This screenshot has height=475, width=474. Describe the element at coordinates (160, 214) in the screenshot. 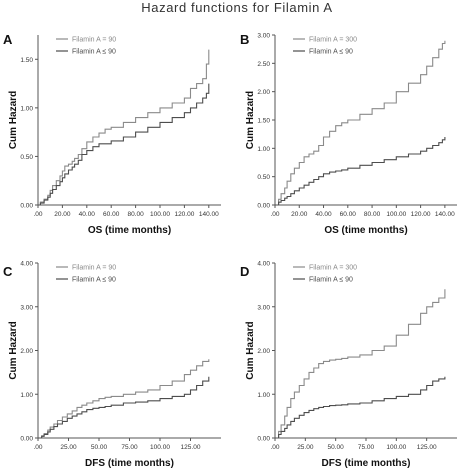

I see `panel-a-x-tick-label: 100.00` at that location.